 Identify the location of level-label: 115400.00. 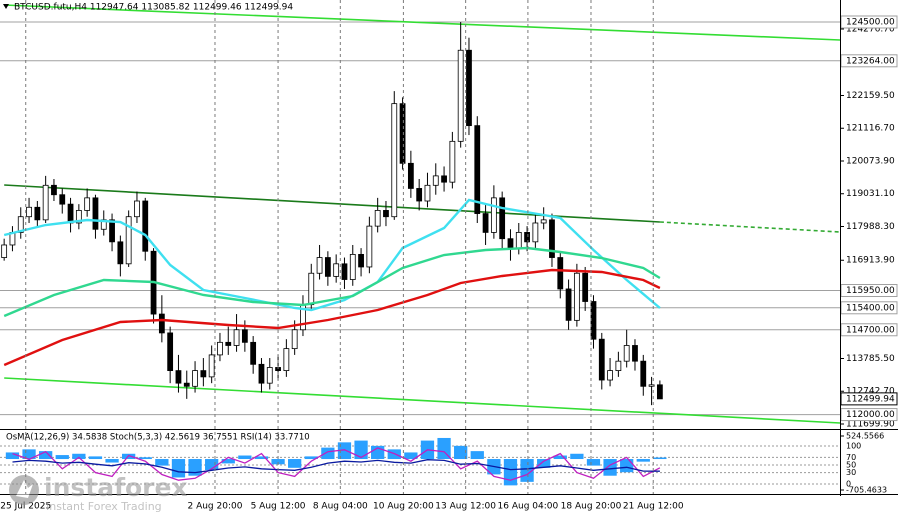
(870, 308).